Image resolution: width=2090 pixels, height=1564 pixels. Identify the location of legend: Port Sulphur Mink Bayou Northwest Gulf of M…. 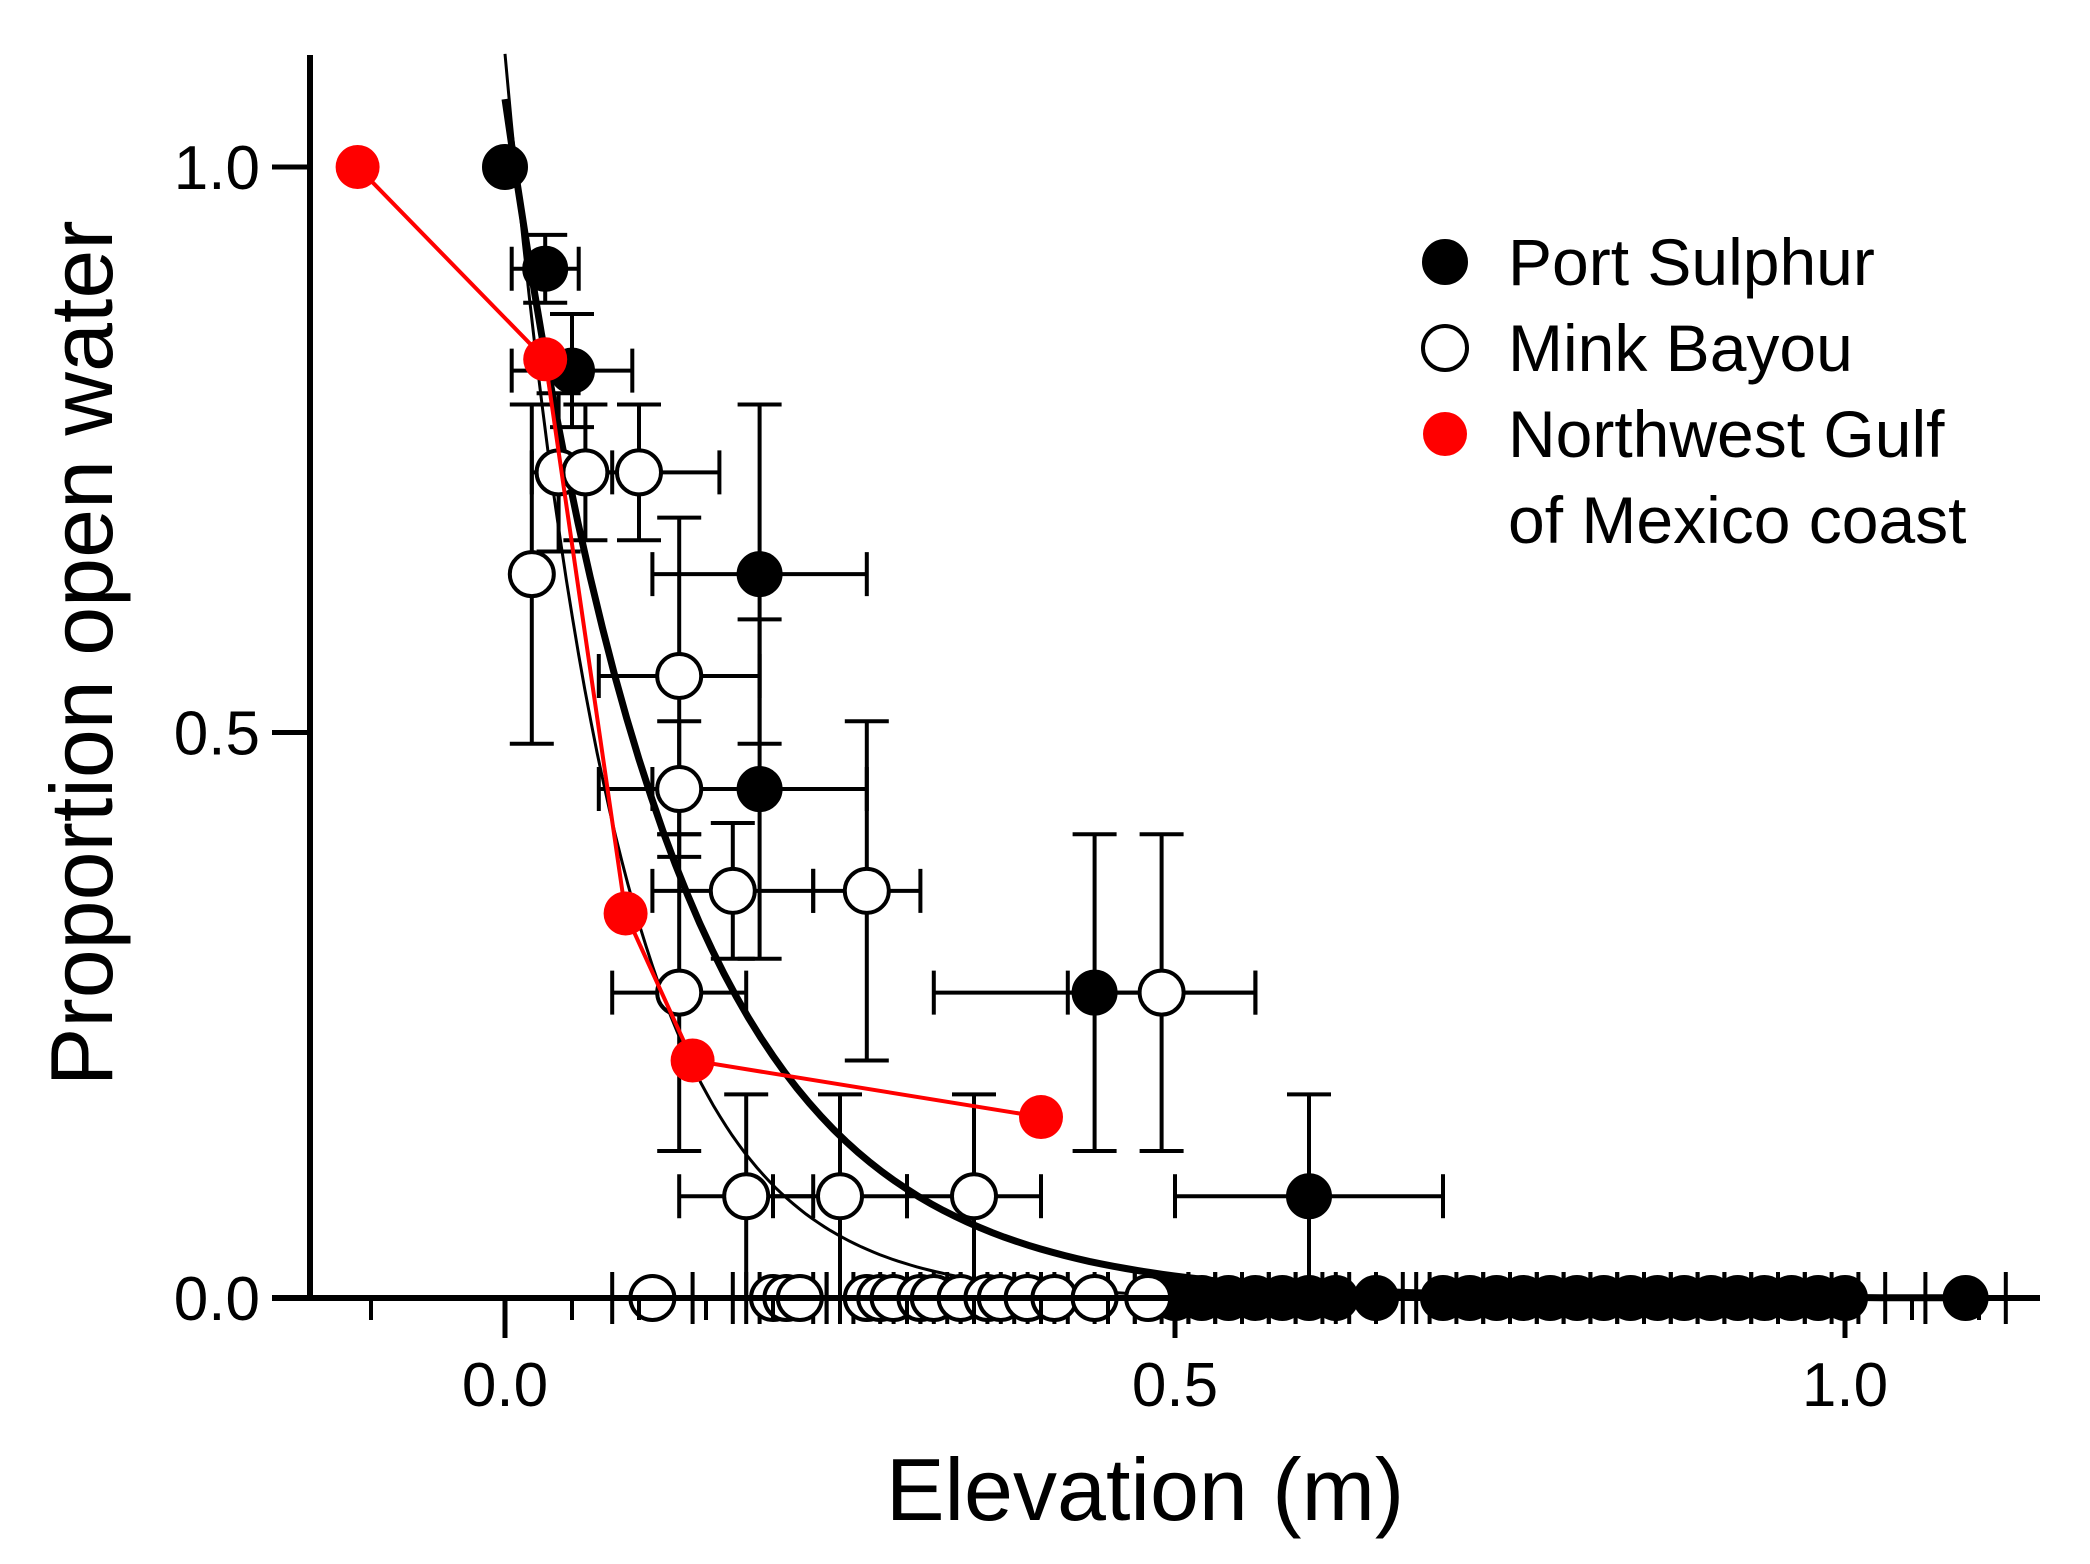
(1694, 391).